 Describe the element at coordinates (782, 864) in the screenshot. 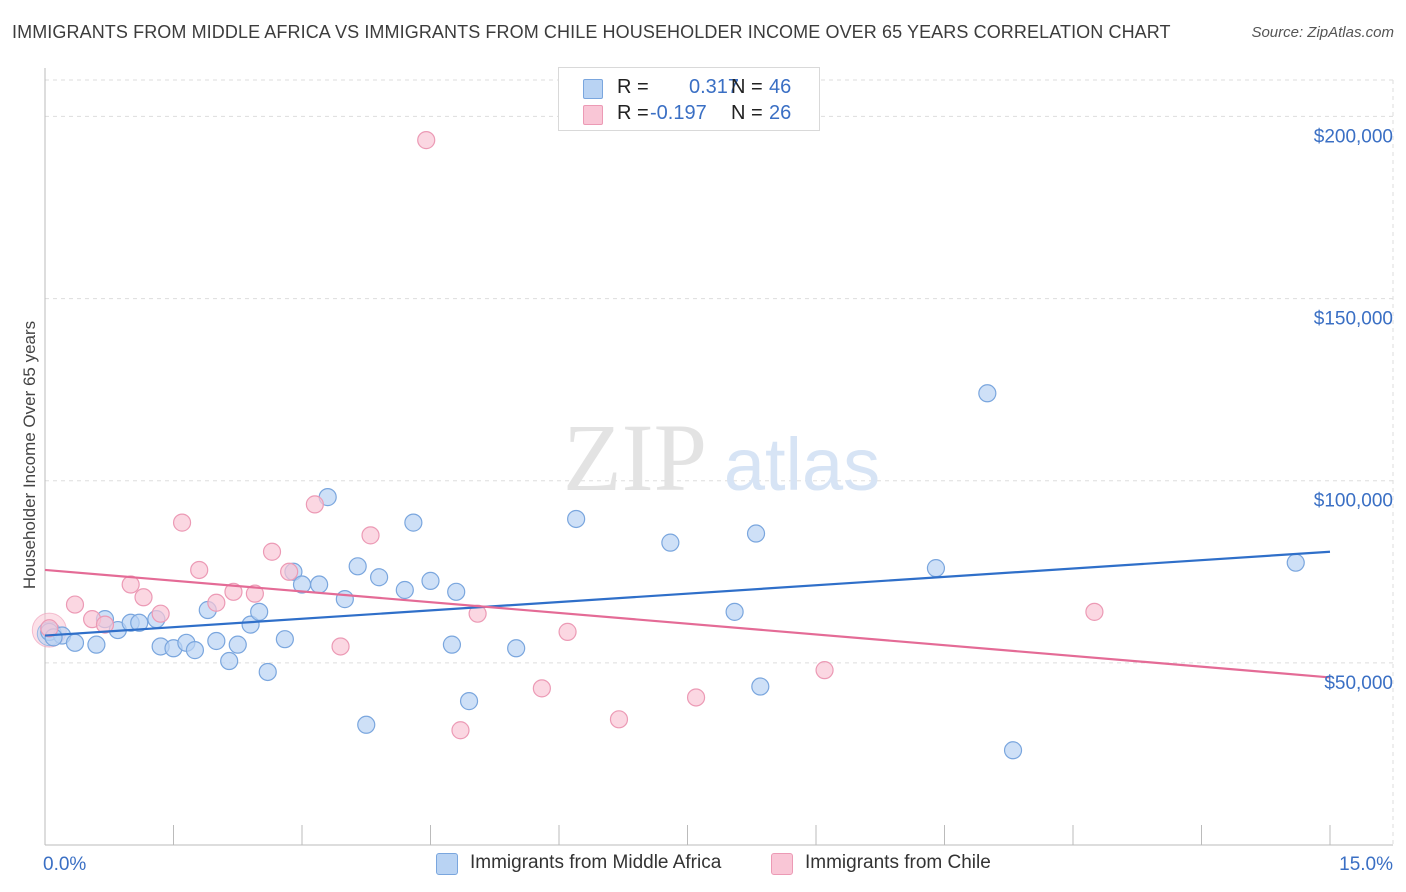

I see `series-swatch-pink` at that location.